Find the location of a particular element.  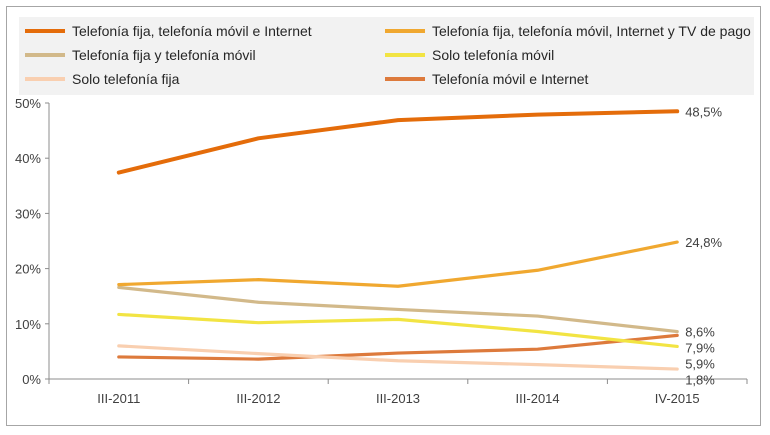

legend-label: Solo telefonía móvil is located at coordinates (493, 55).